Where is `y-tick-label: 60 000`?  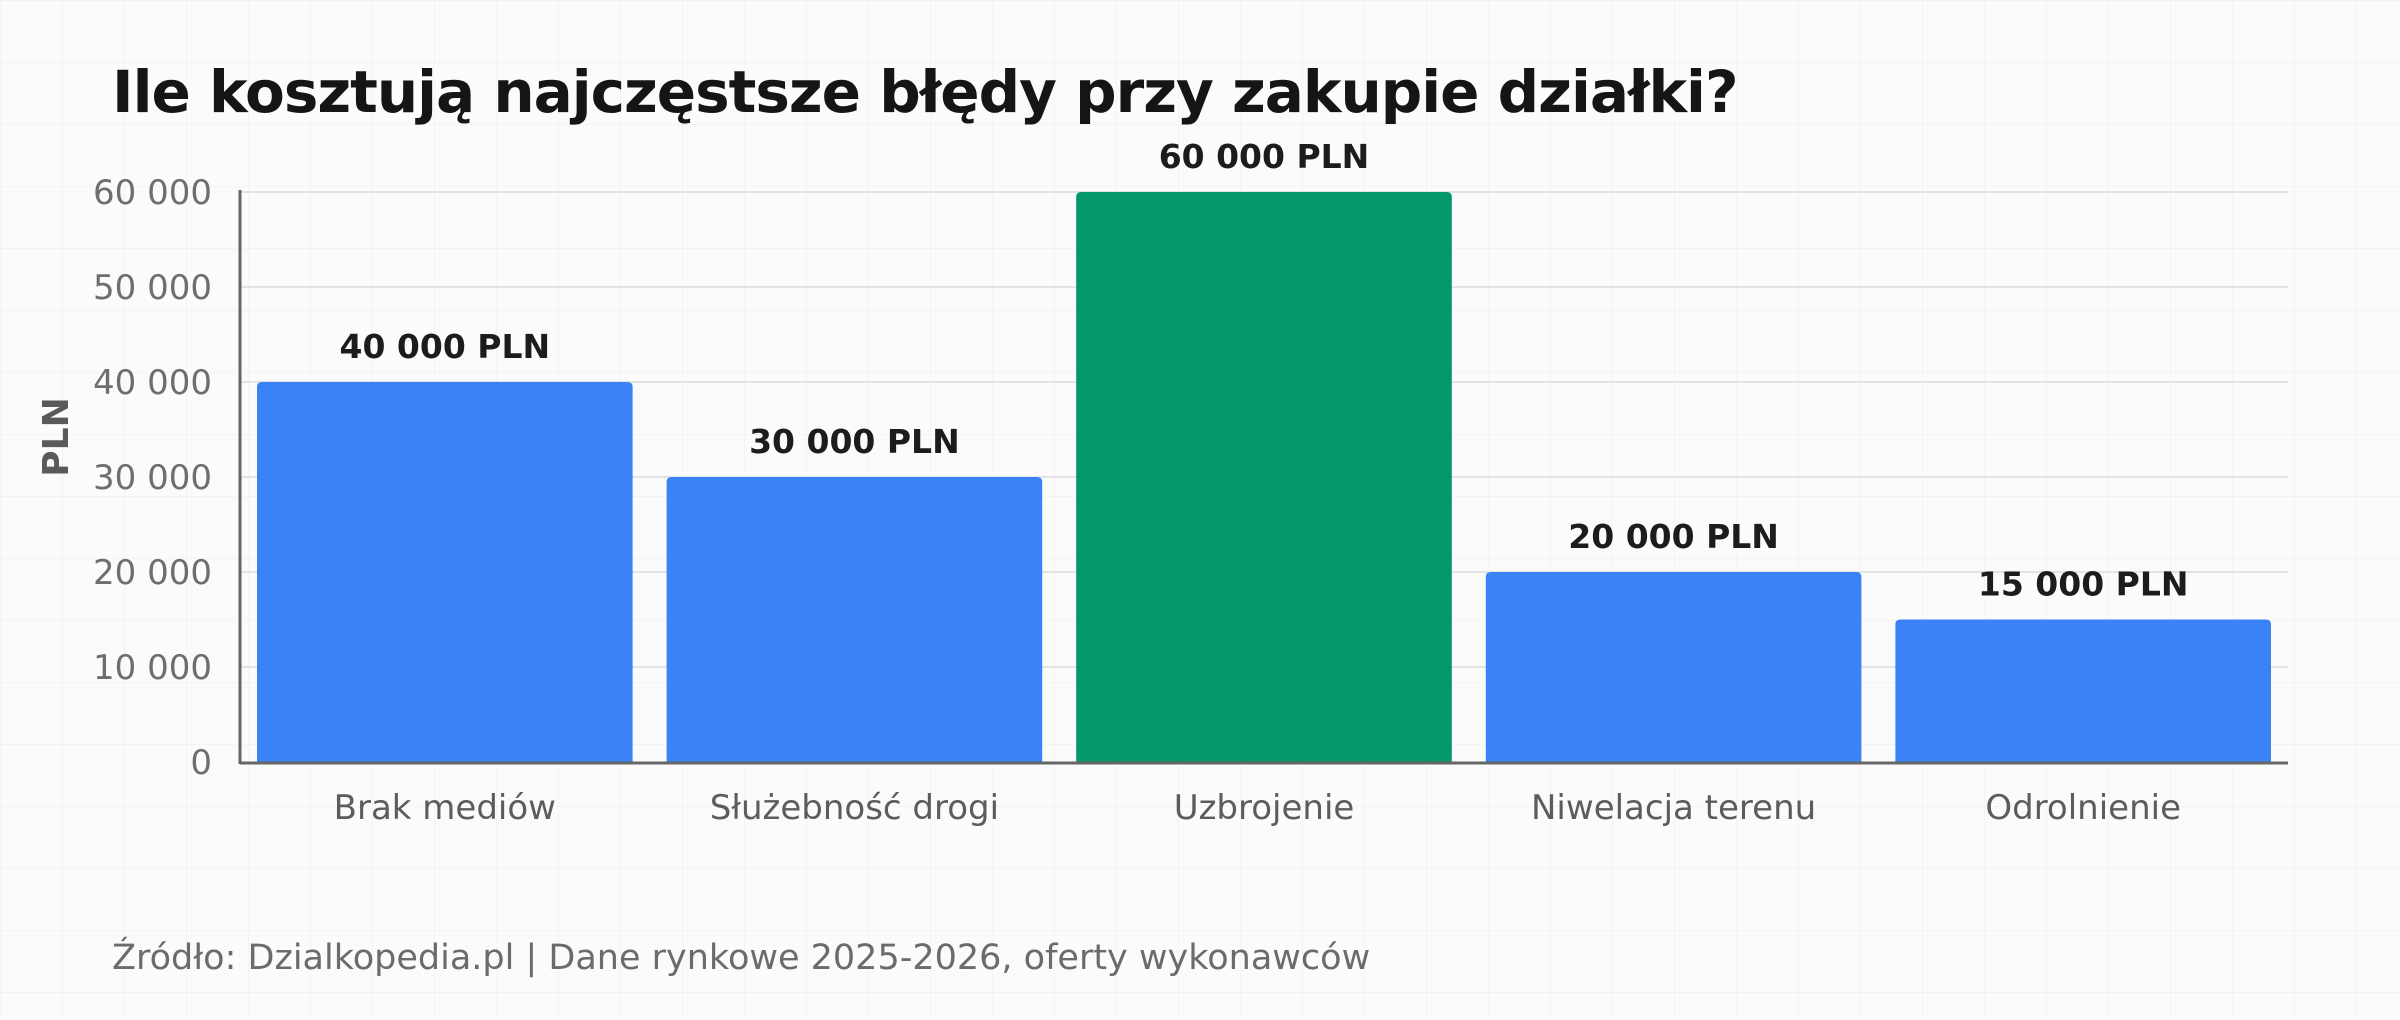
y-tick-label: 60 000 is located at coordinates (152, 193).